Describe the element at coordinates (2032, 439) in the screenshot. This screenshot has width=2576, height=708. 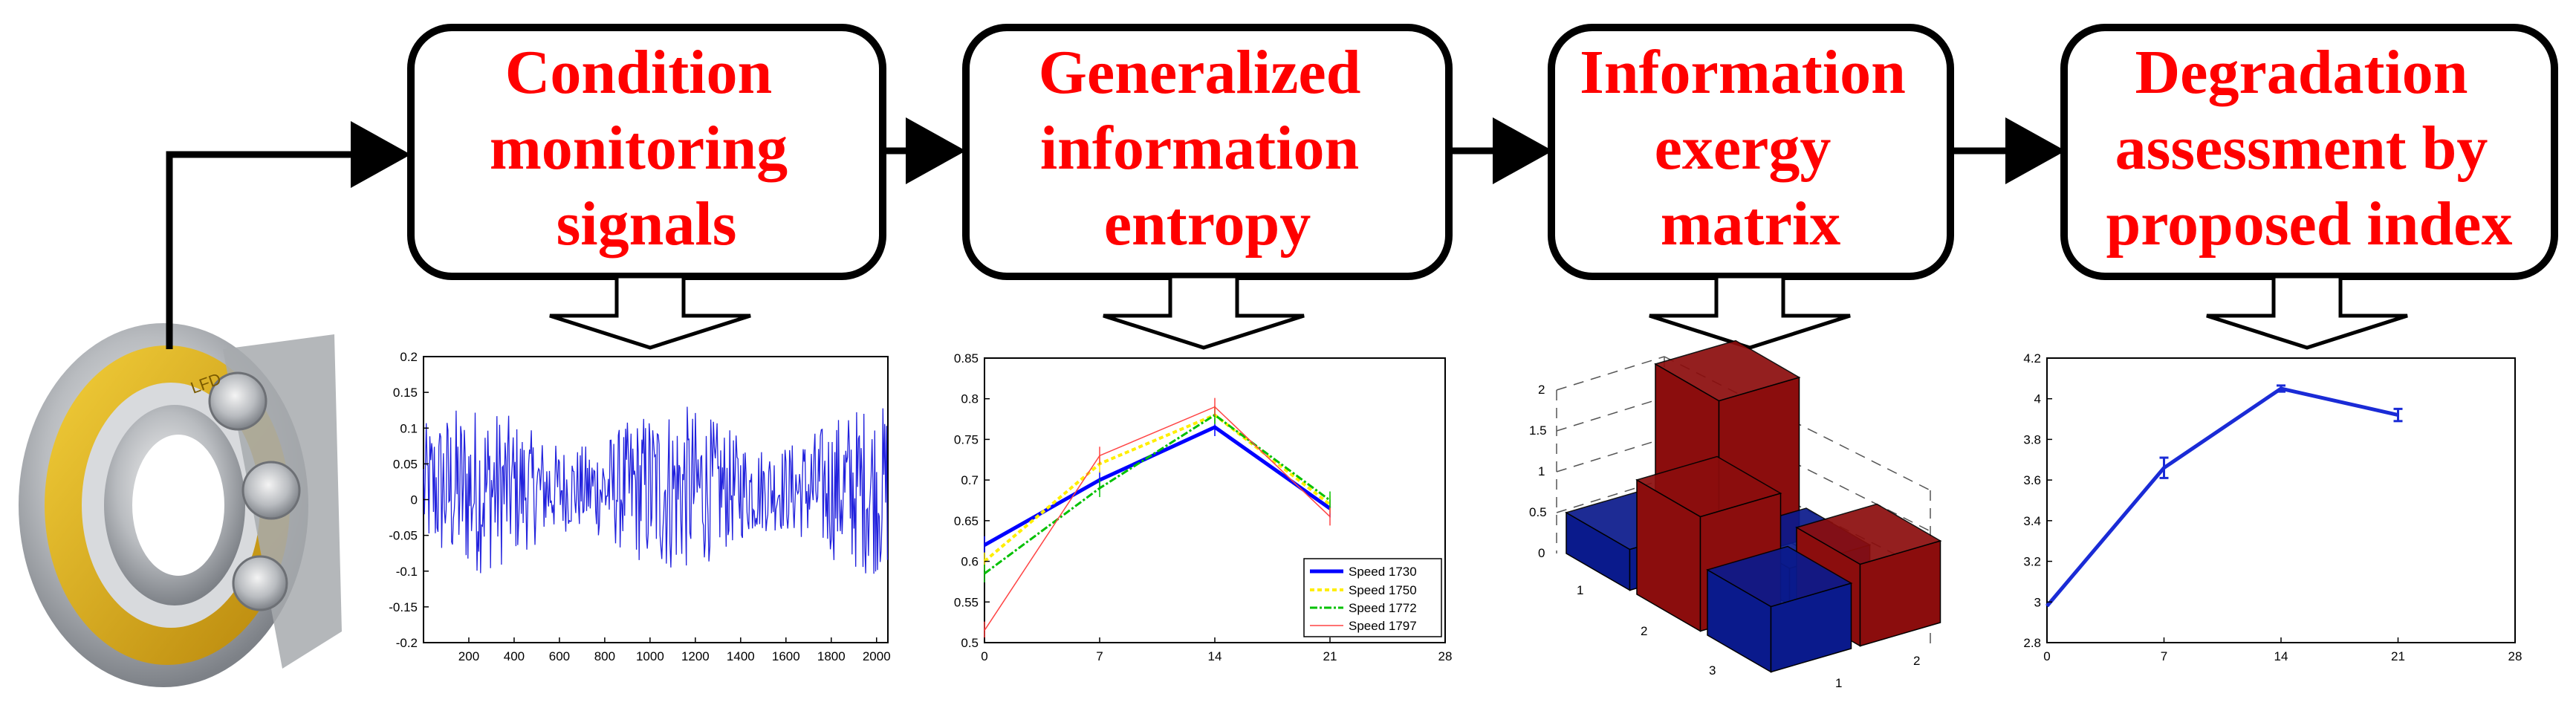
I see `index-y-tick: 3.8` at that location.